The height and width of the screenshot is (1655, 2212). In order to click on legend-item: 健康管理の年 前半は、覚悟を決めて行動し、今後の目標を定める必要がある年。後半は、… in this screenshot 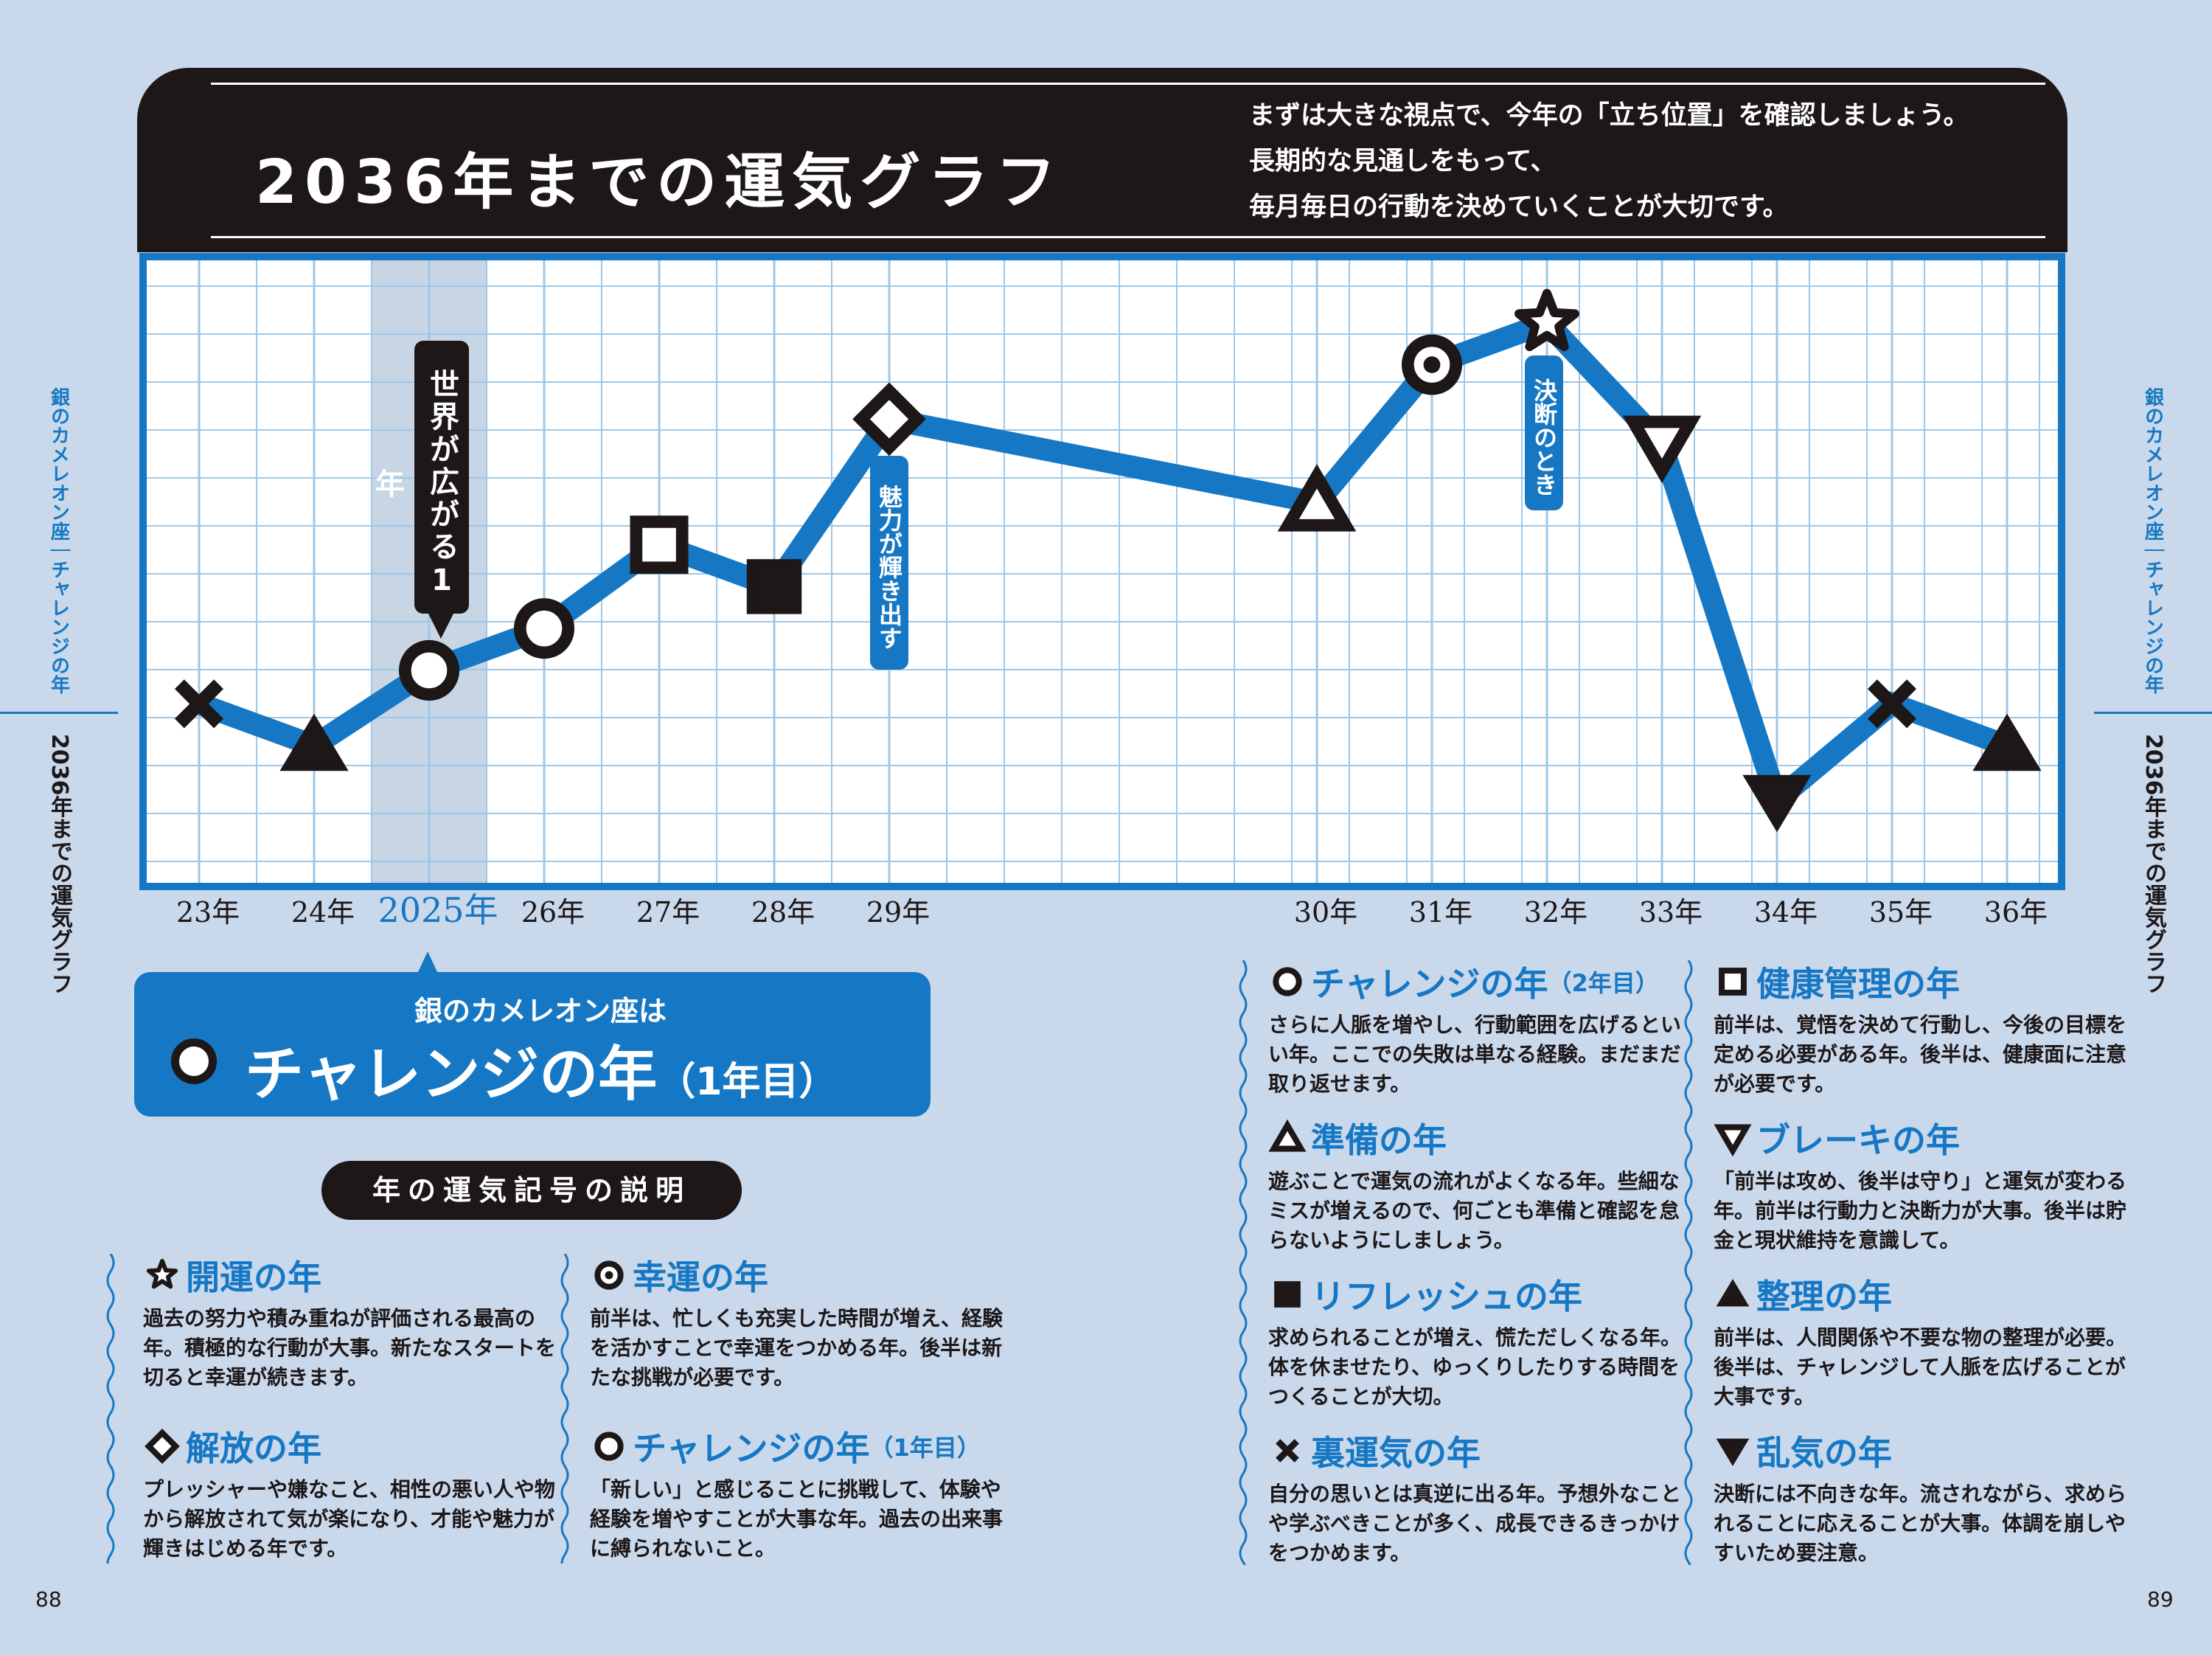, I will do `click(1920, 1029)`.